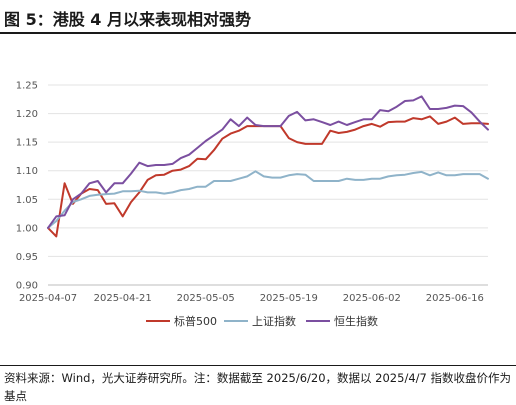 The width and height of the screenshot is (516, 405). Describe the element at coordinates (372, 298) in the screenshot. I see `x-tick-label: 2025-06-02` at that location.